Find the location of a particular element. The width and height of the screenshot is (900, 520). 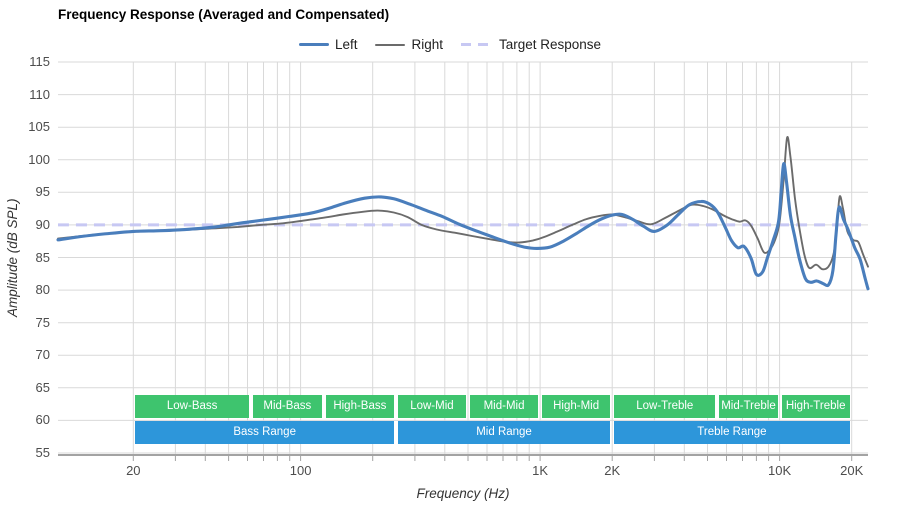

legend-label-target-response: Target Response is located at coordinates (550, 44).